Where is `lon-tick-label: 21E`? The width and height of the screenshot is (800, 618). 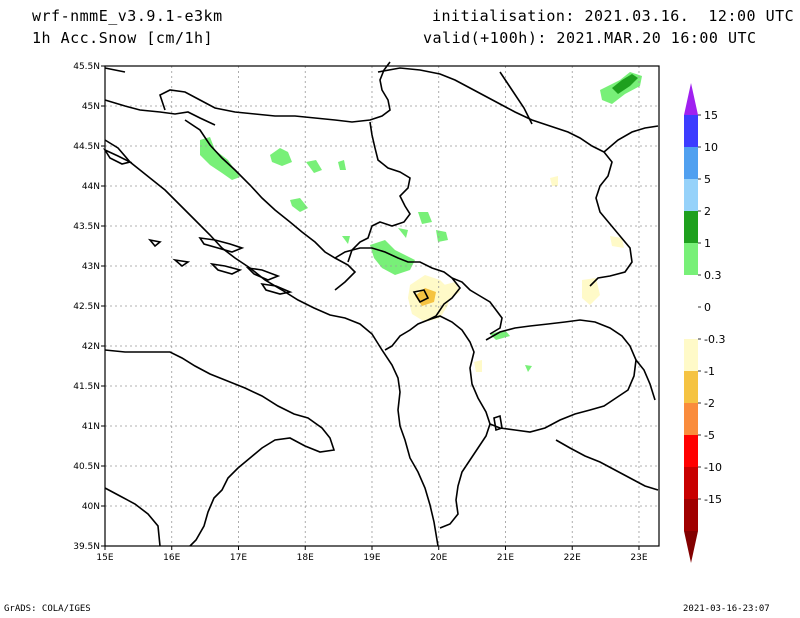 lon-tick-label: 21E is located at coordinates (505, 558).